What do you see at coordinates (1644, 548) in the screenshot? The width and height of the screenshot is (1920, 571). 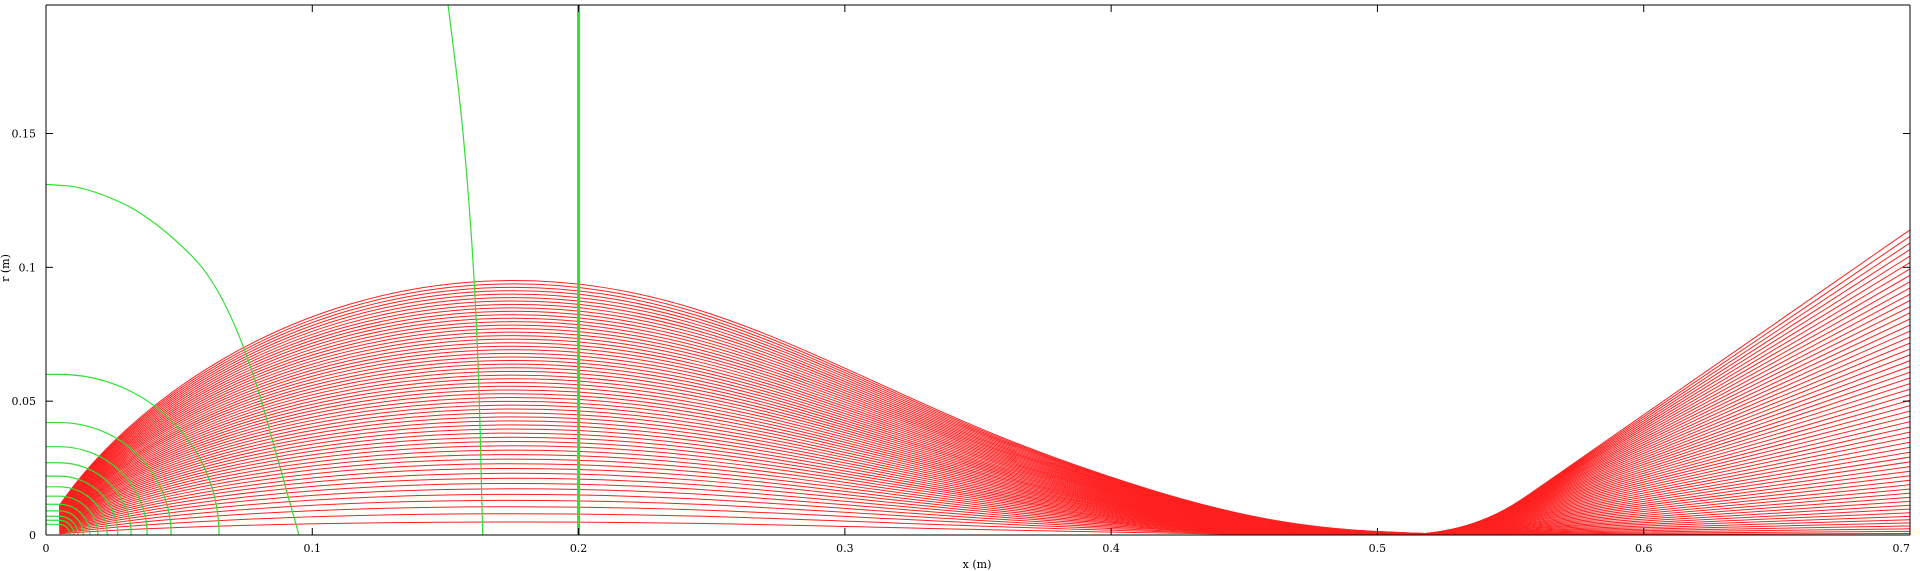 I see `x-tick-label: 0.6` at bounding box center [1644, 548].